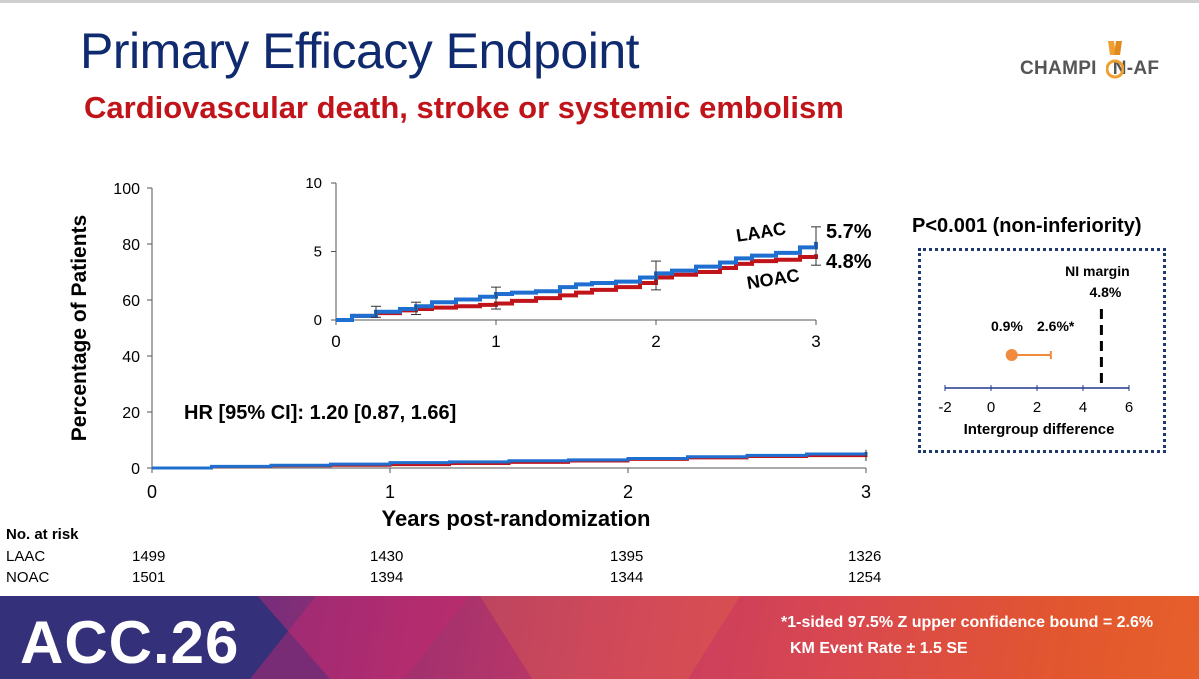 The width and height of the screenshot is (1199, 679). What do you see at coordinates (772, 279) in the screenshot?
I see `noac-series-label: NOAC` at bounding box center [772, 279].